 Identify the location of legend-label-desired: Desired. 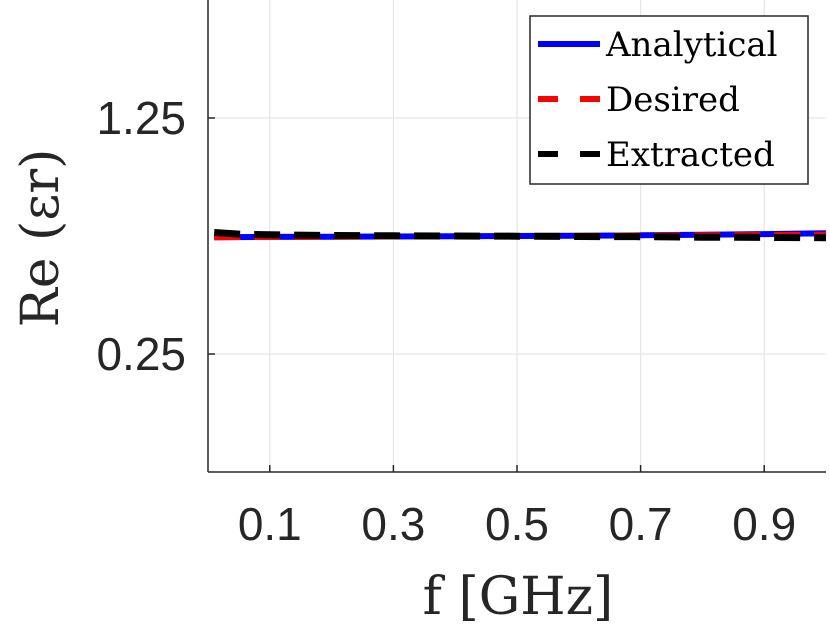
(673, 100).